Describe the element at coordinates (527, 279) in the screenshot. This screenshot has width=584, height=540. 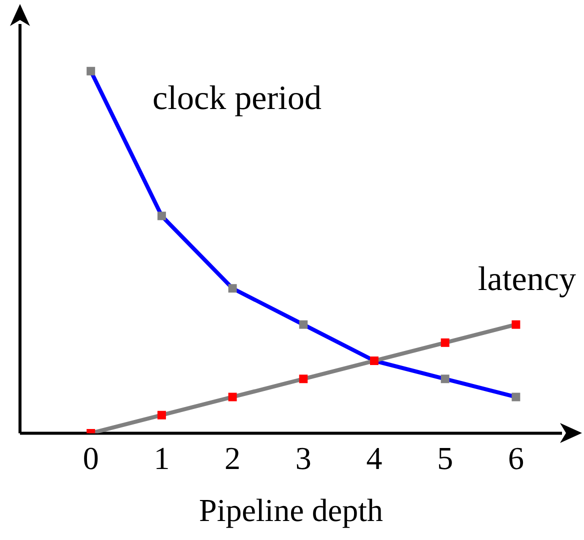
I see `series-label: latency` at that location.